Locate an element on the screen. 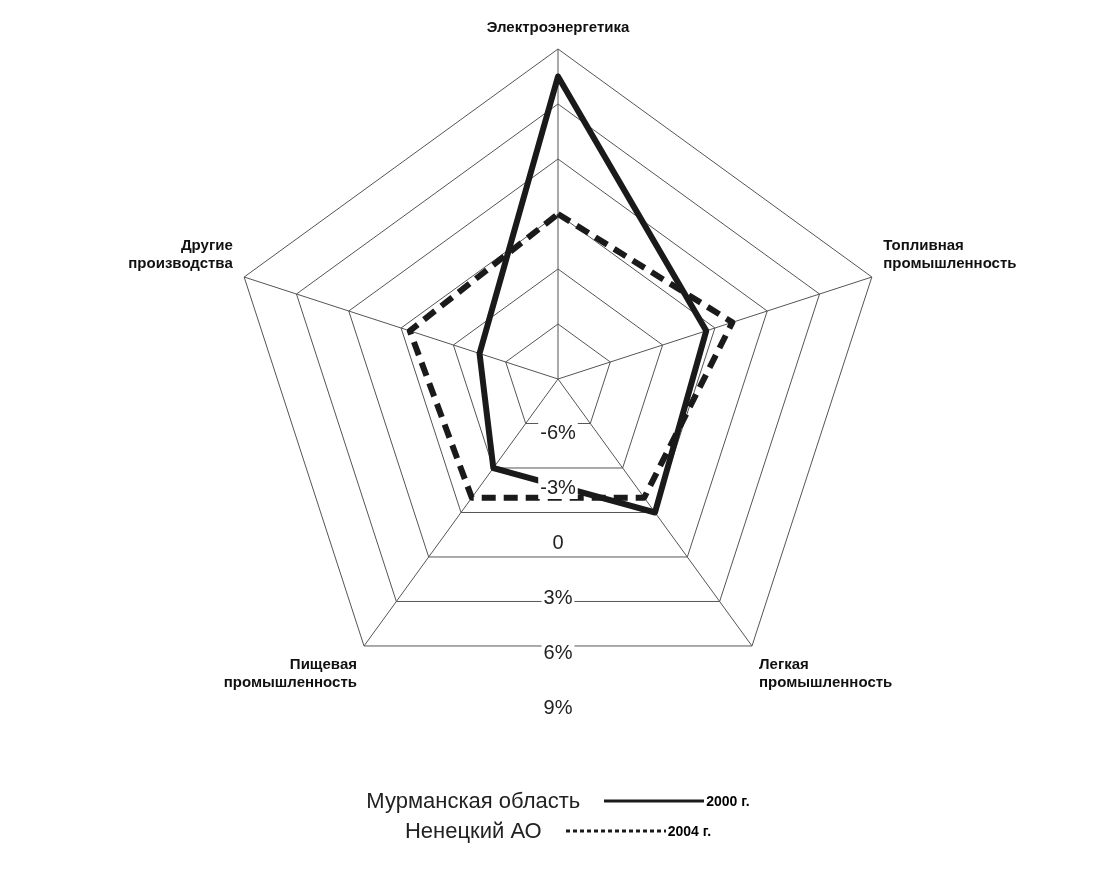 The image size is (1118, 872). y-tick-label: -6% is located at coordinates (558, 431).